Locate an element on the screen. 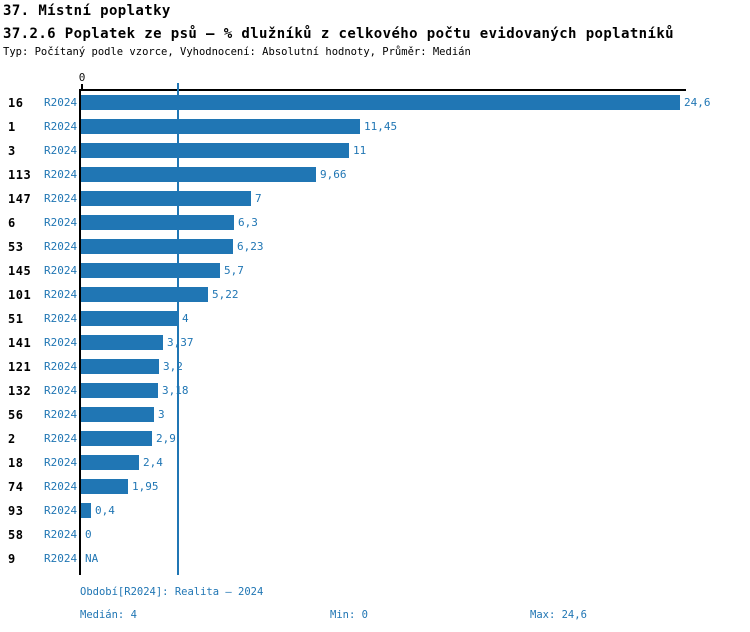  row-value-label: 4 is located at coordinates (185, 318).